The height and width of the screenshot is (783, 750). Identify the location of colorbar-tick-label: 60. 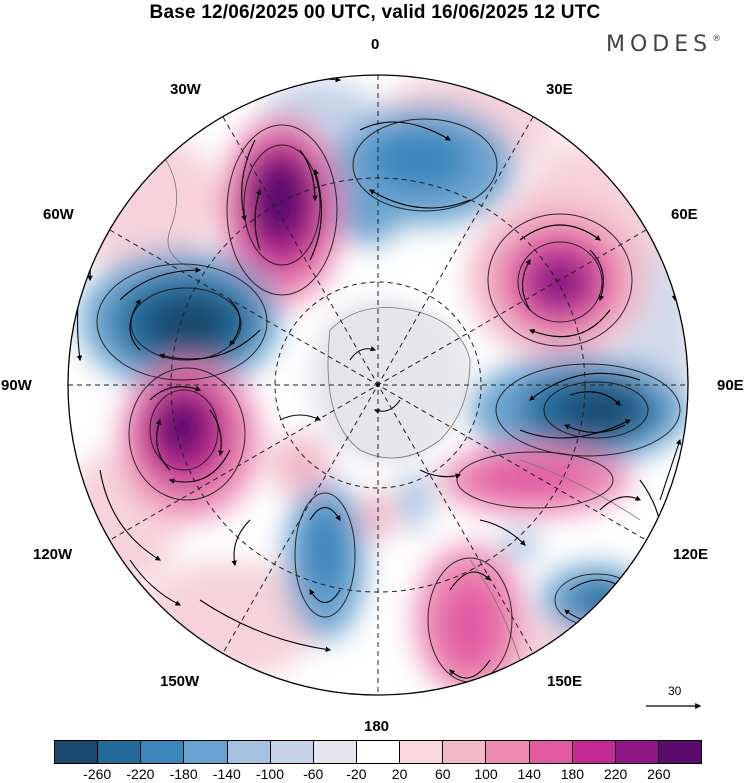
(443, 774).